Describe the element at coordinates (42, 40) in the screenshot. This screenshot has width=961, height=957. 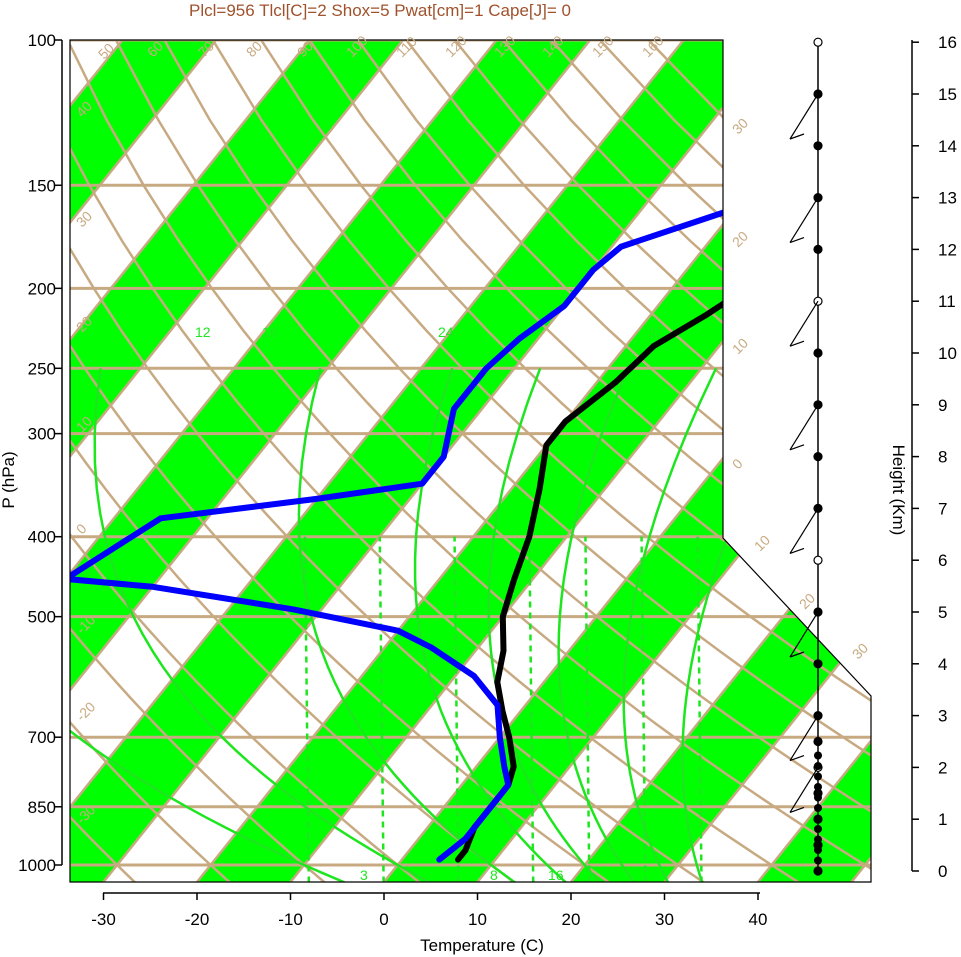
I see `y-tick-label: 100` at that location.